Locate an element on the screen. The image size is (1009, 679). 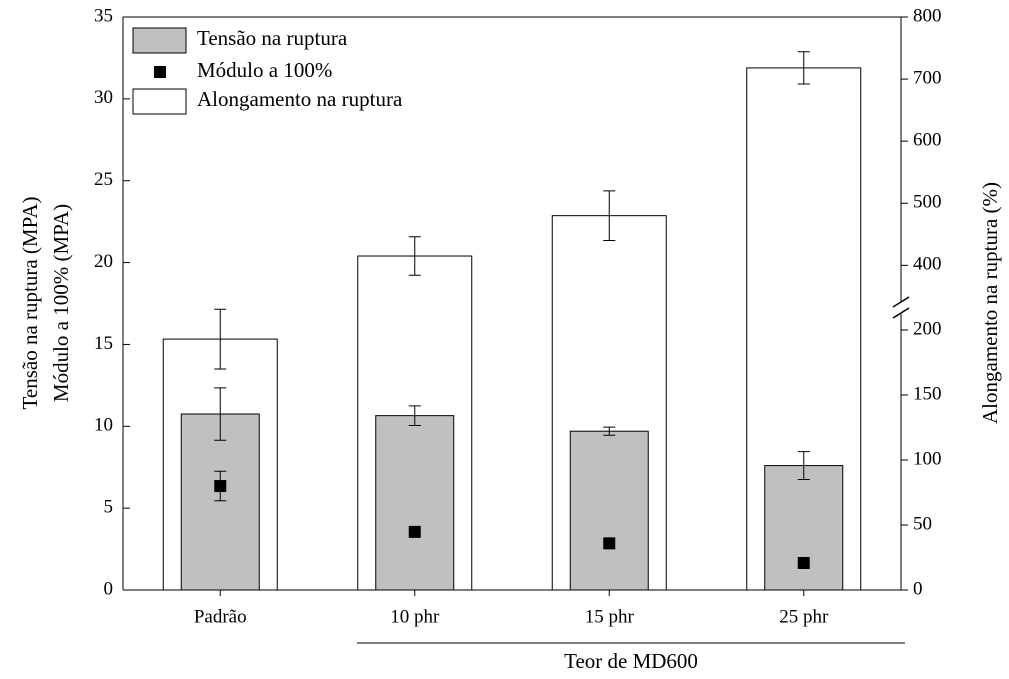
y-tick-label: 20 is located at coordinates (103, 261).